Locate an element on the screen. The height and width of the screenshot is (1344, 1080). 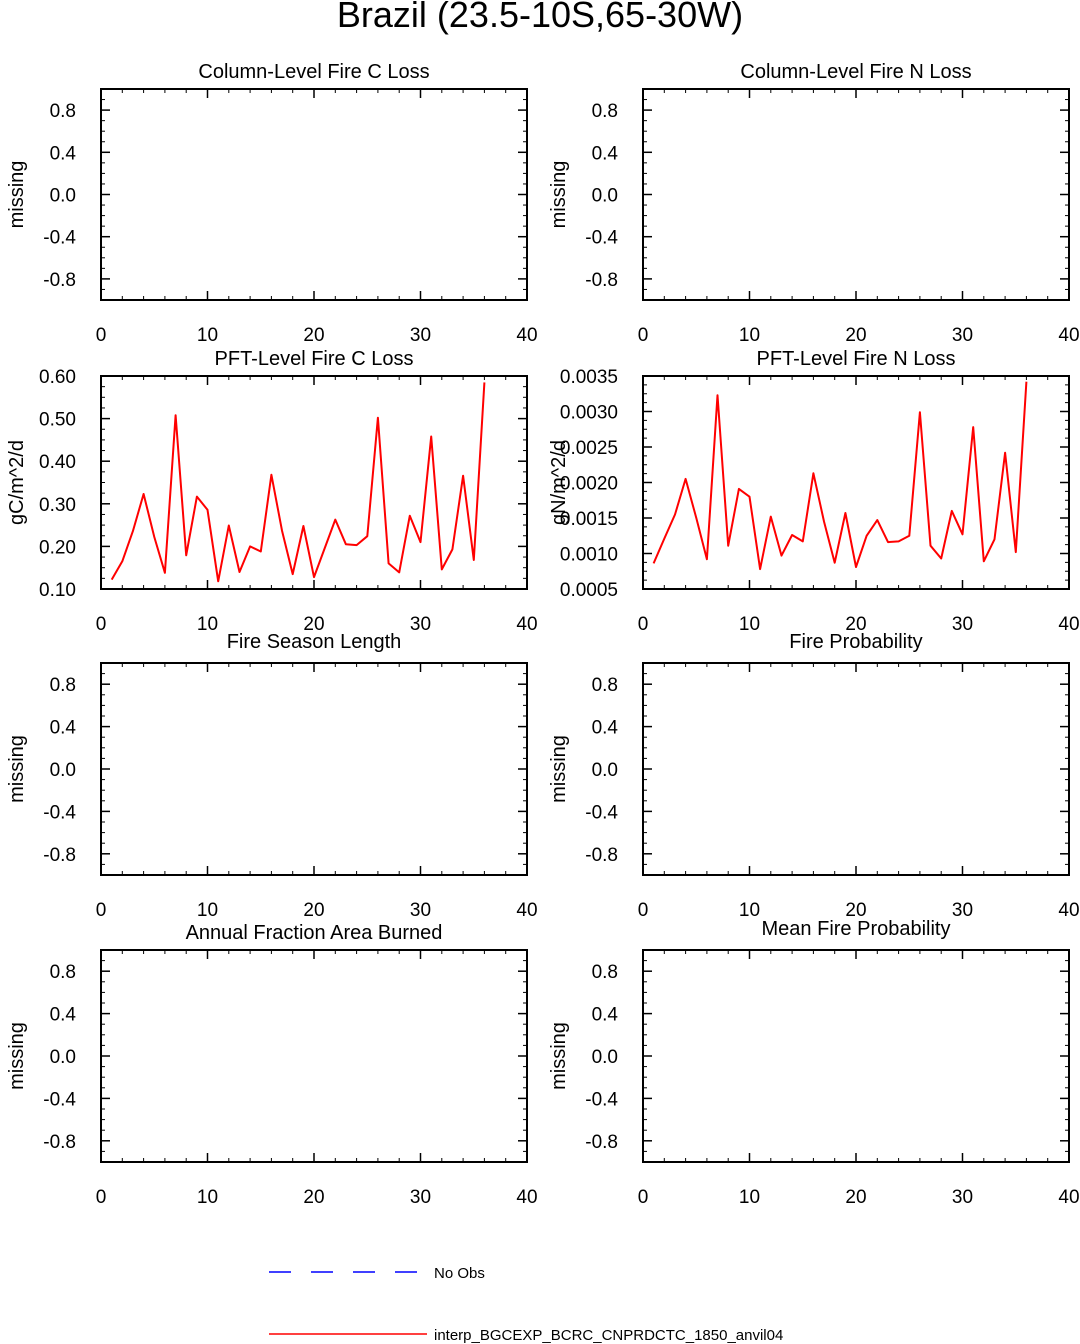
panel-title: Fire Season Length is located at coordinates (314, 642).